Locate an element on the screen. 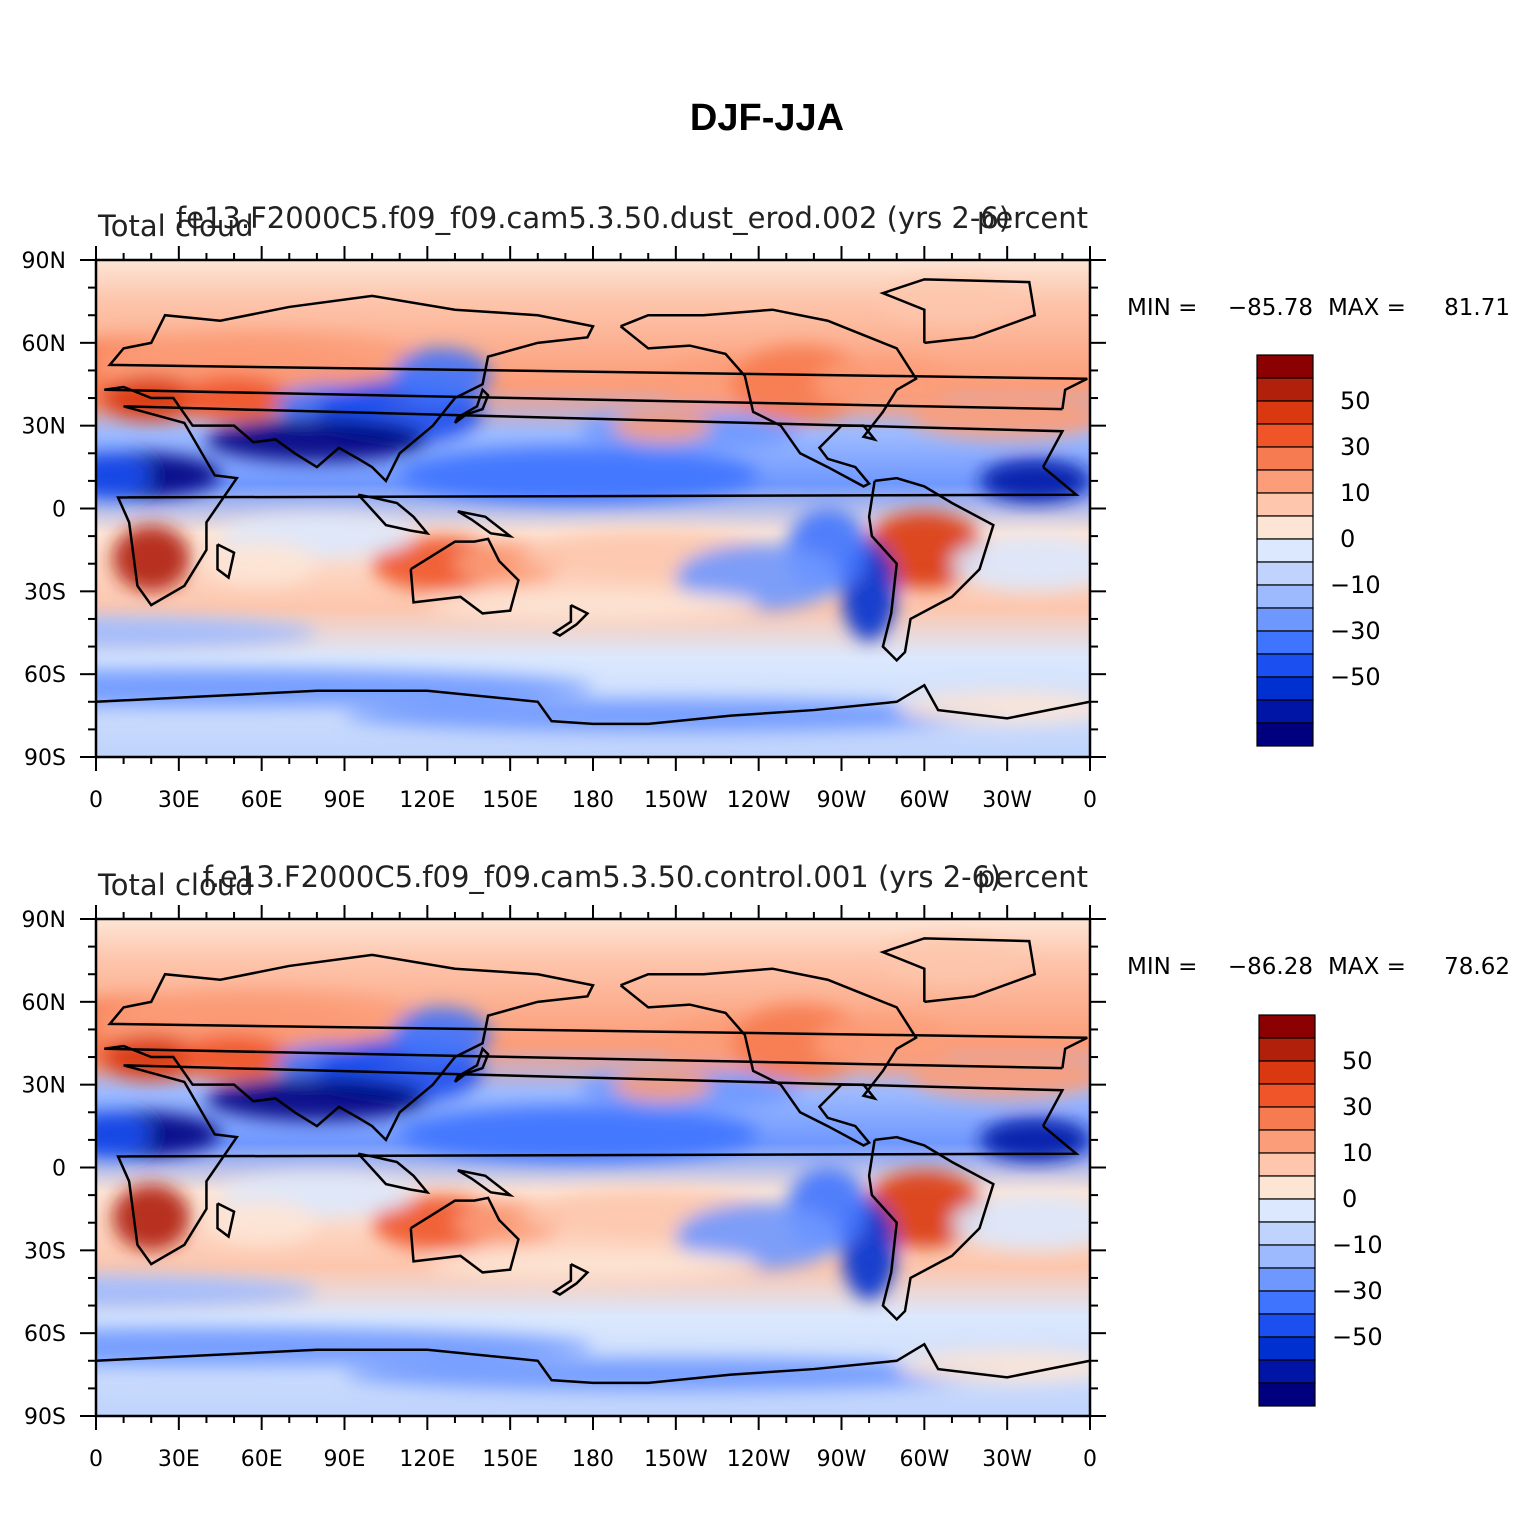 The image size is (1535, 1535). panel-title-left: Total cloud is located at coordinates (175, 885).